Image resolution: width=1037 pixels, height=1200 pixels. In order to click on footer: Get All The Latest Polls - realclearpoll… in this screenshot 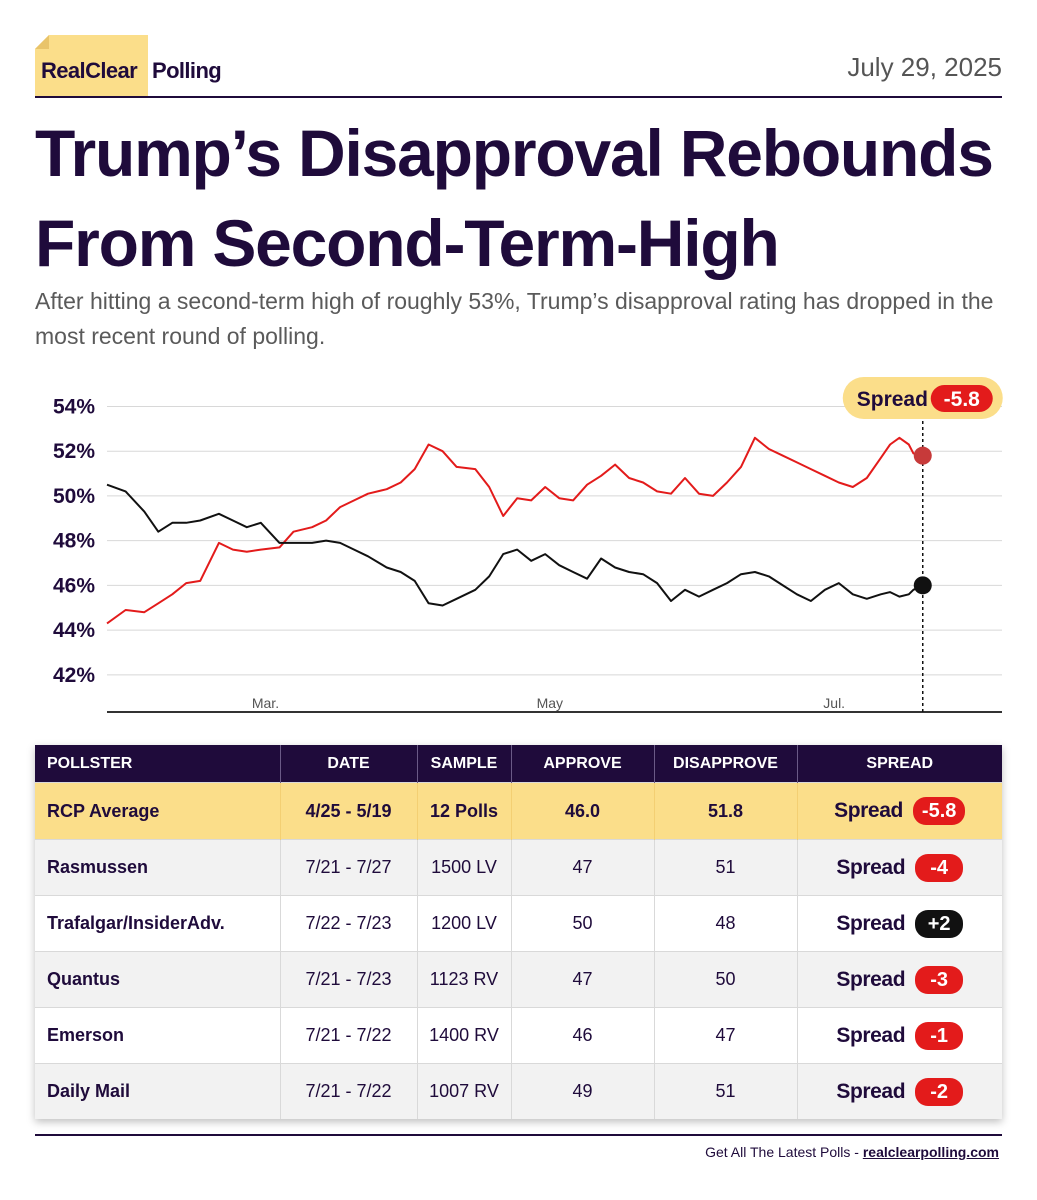, I will do `click(852, 1152)`.